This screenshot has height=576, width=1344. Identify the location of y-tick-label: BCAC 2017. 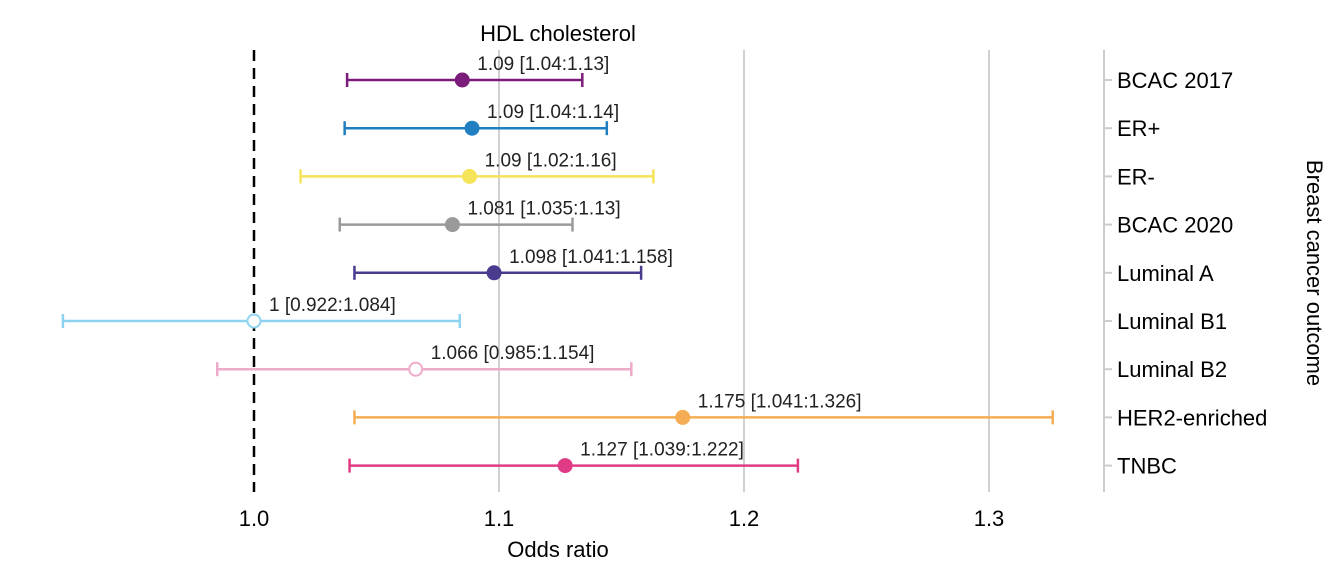
(1175, 80).